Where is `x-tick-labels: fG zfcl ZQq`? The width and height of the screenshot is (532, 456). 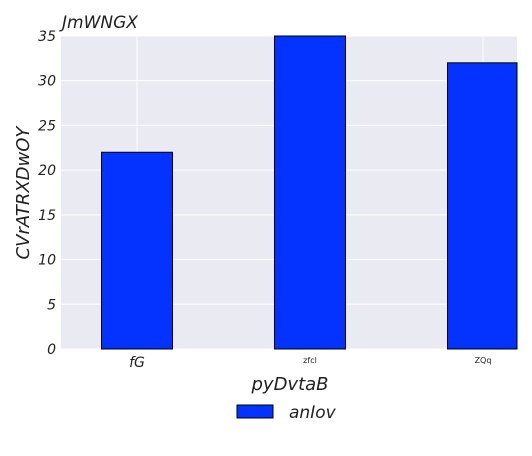
x-tick-labels: fG zfcl ZQq is located at coordinates (310, 363).